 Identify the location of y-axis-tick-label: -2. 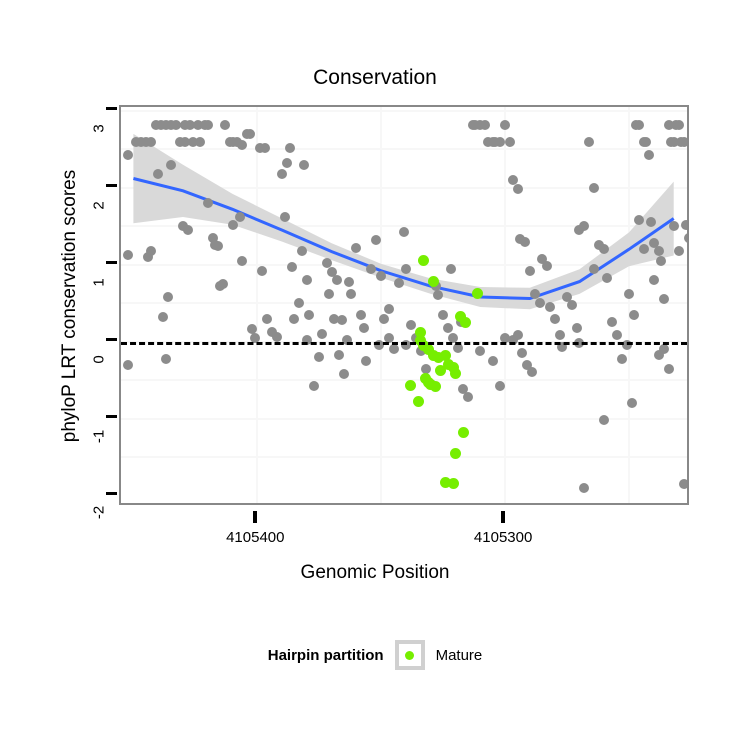
(99, 513).